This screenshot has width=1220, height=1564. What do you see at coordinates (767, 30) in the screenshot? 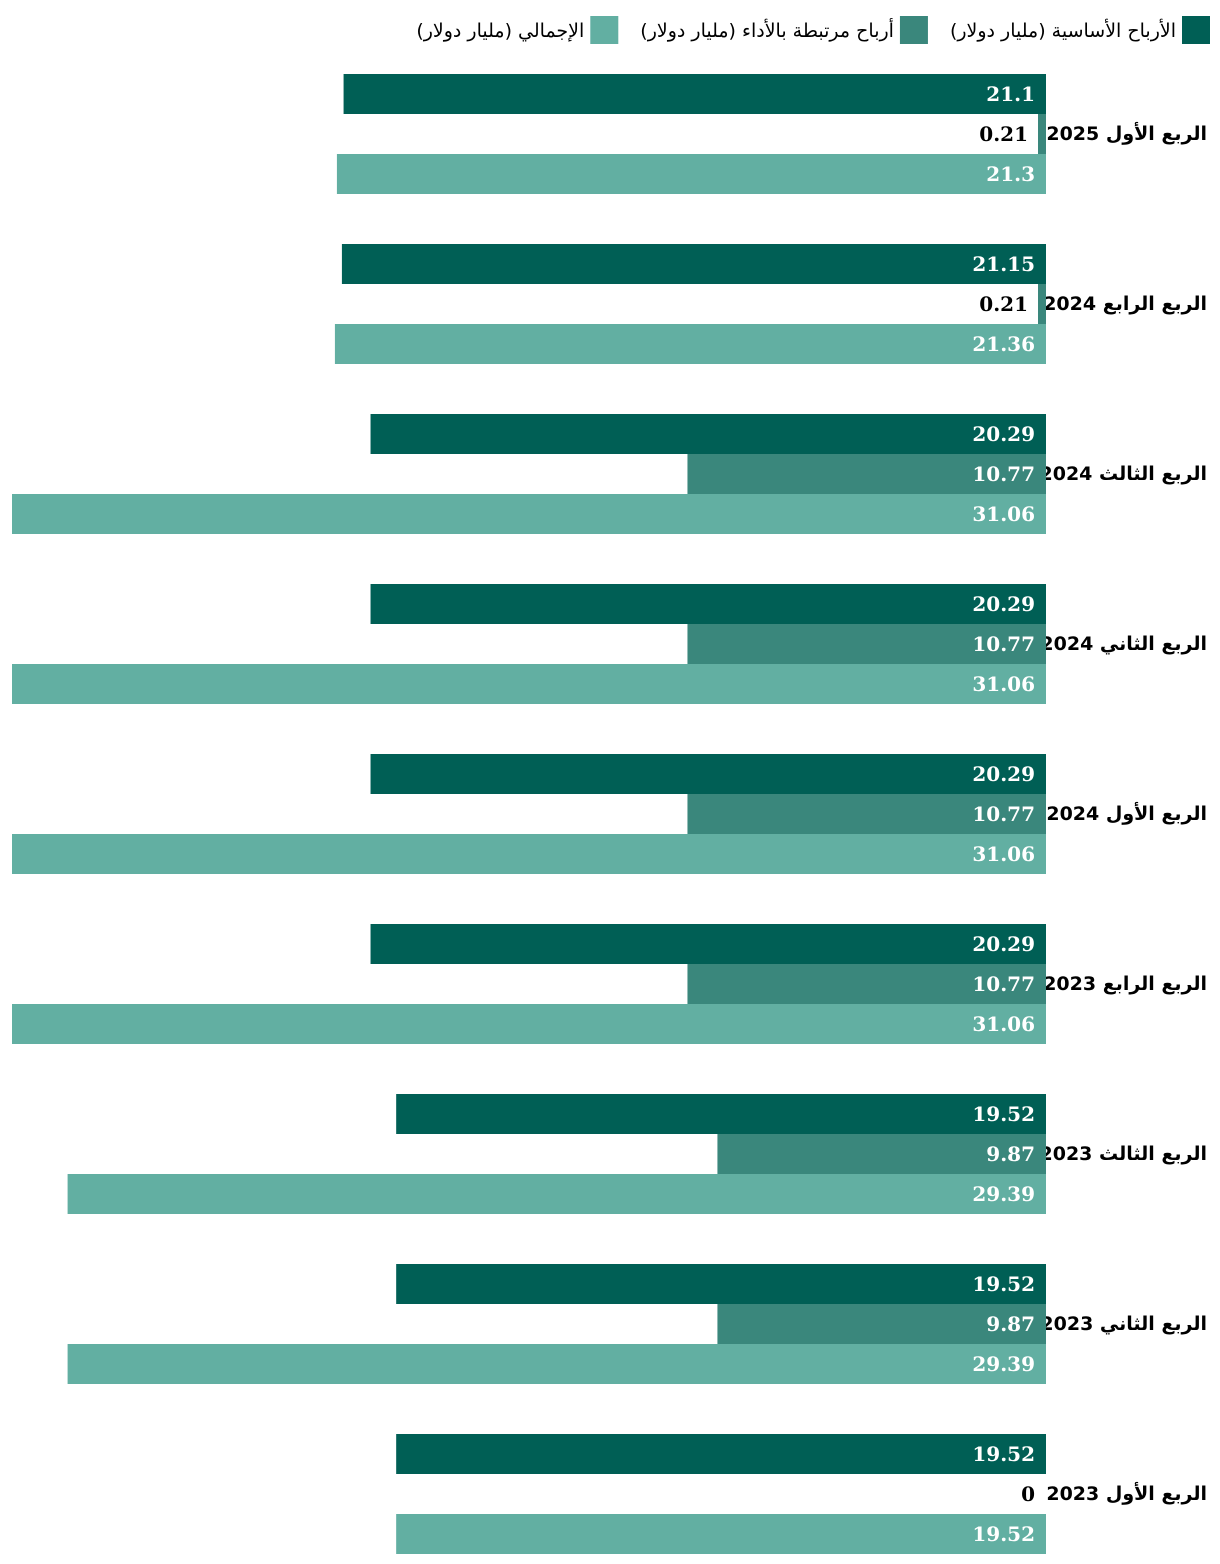
I see `legend-label-1: أرباح مرتبطة بالأداء (مليار دولار)` at bounding box center [767, 30].